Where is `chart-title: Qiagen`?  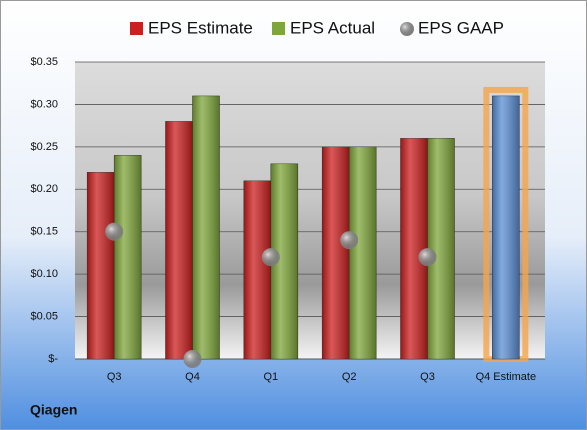 chart-title: Qiagen is located at coordinates (53, 410).